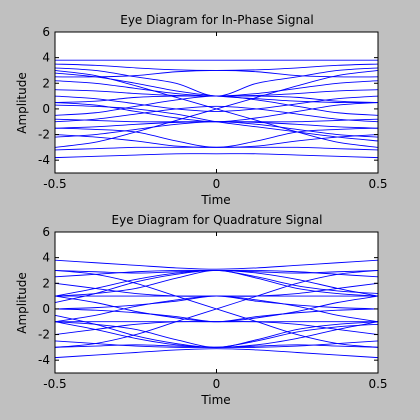 Image resolution: width=420 pixels, height=420 pixels. What do you see at coordinates (54, 184) in the screenshot?
I see `in-phase-x-tick-label: -0.5` at bounding box center [54, 184].